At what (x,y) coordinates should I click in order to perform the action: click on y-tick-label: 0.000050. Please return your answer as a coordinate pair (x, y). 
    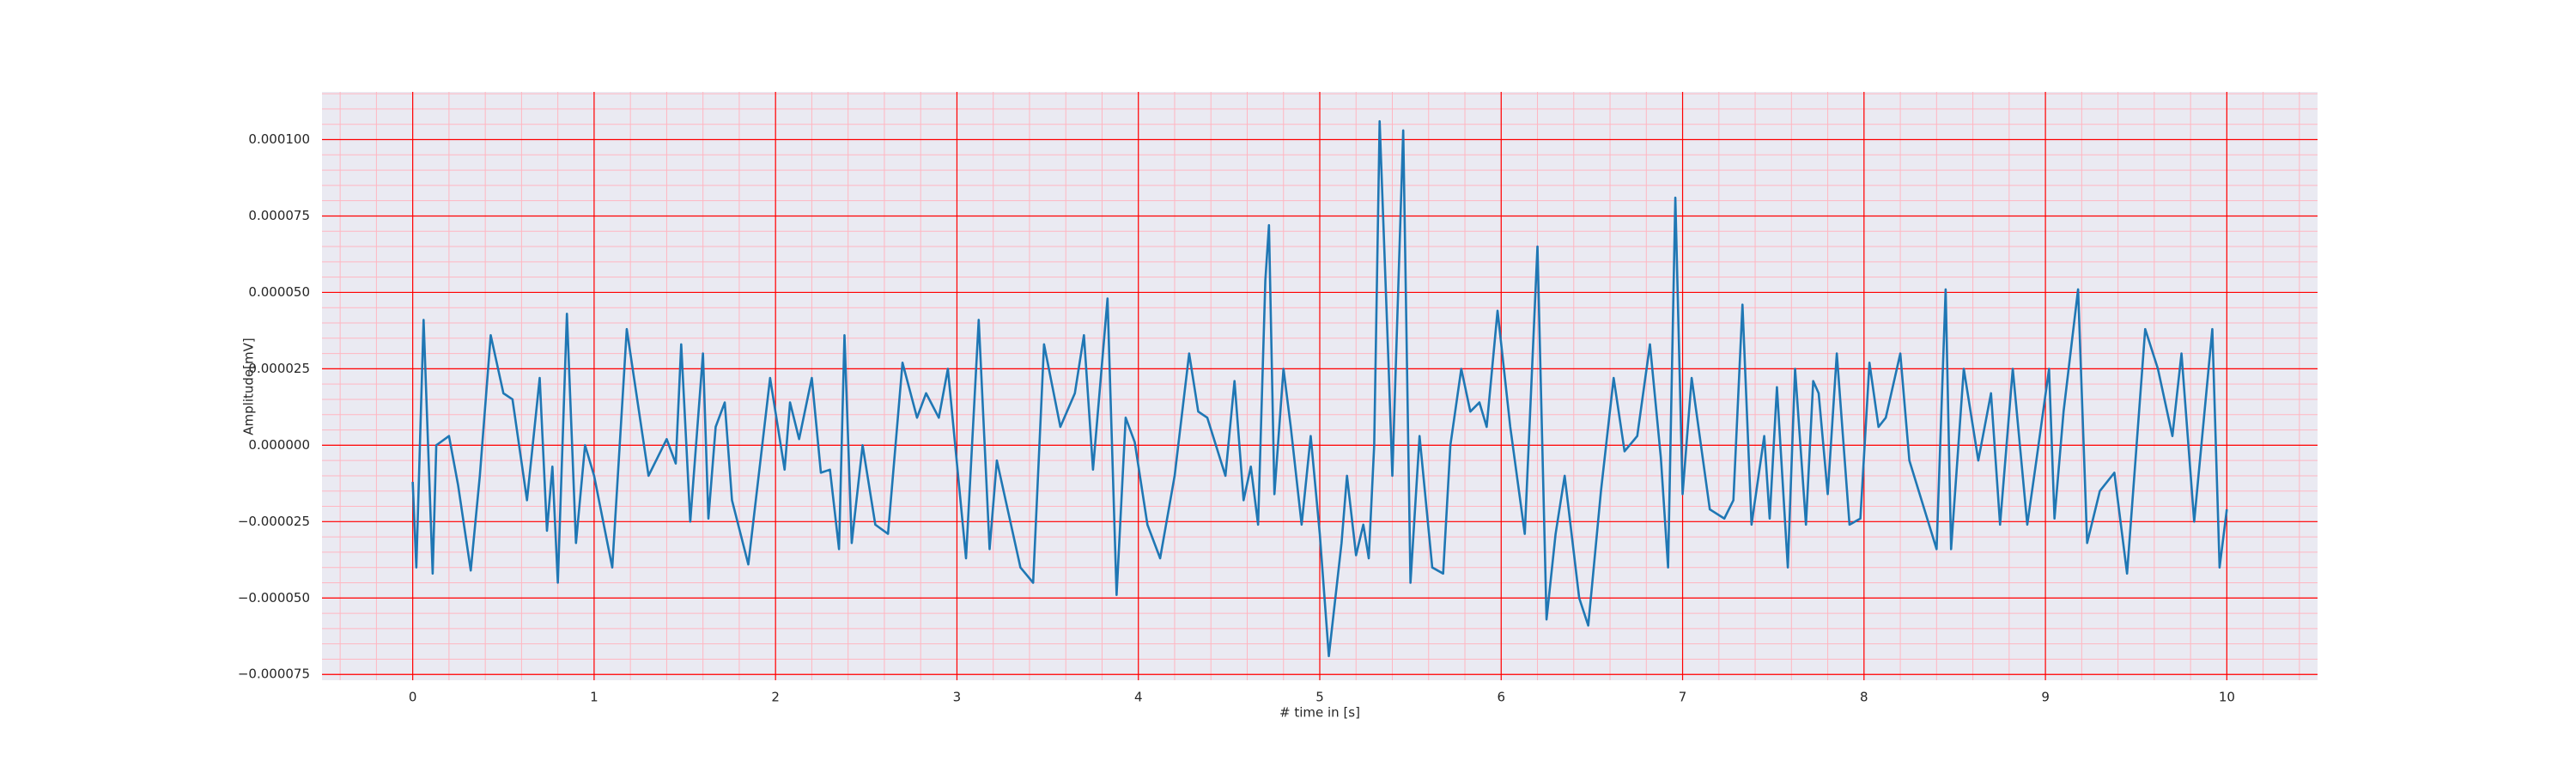
    Looking at the image, I should click on (279, 292).